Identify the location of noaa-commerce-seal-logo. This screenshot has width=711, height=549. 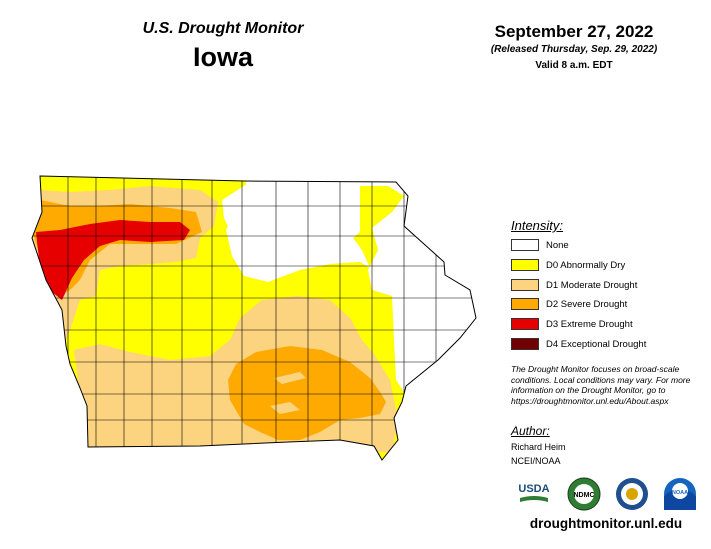
(632, 494).